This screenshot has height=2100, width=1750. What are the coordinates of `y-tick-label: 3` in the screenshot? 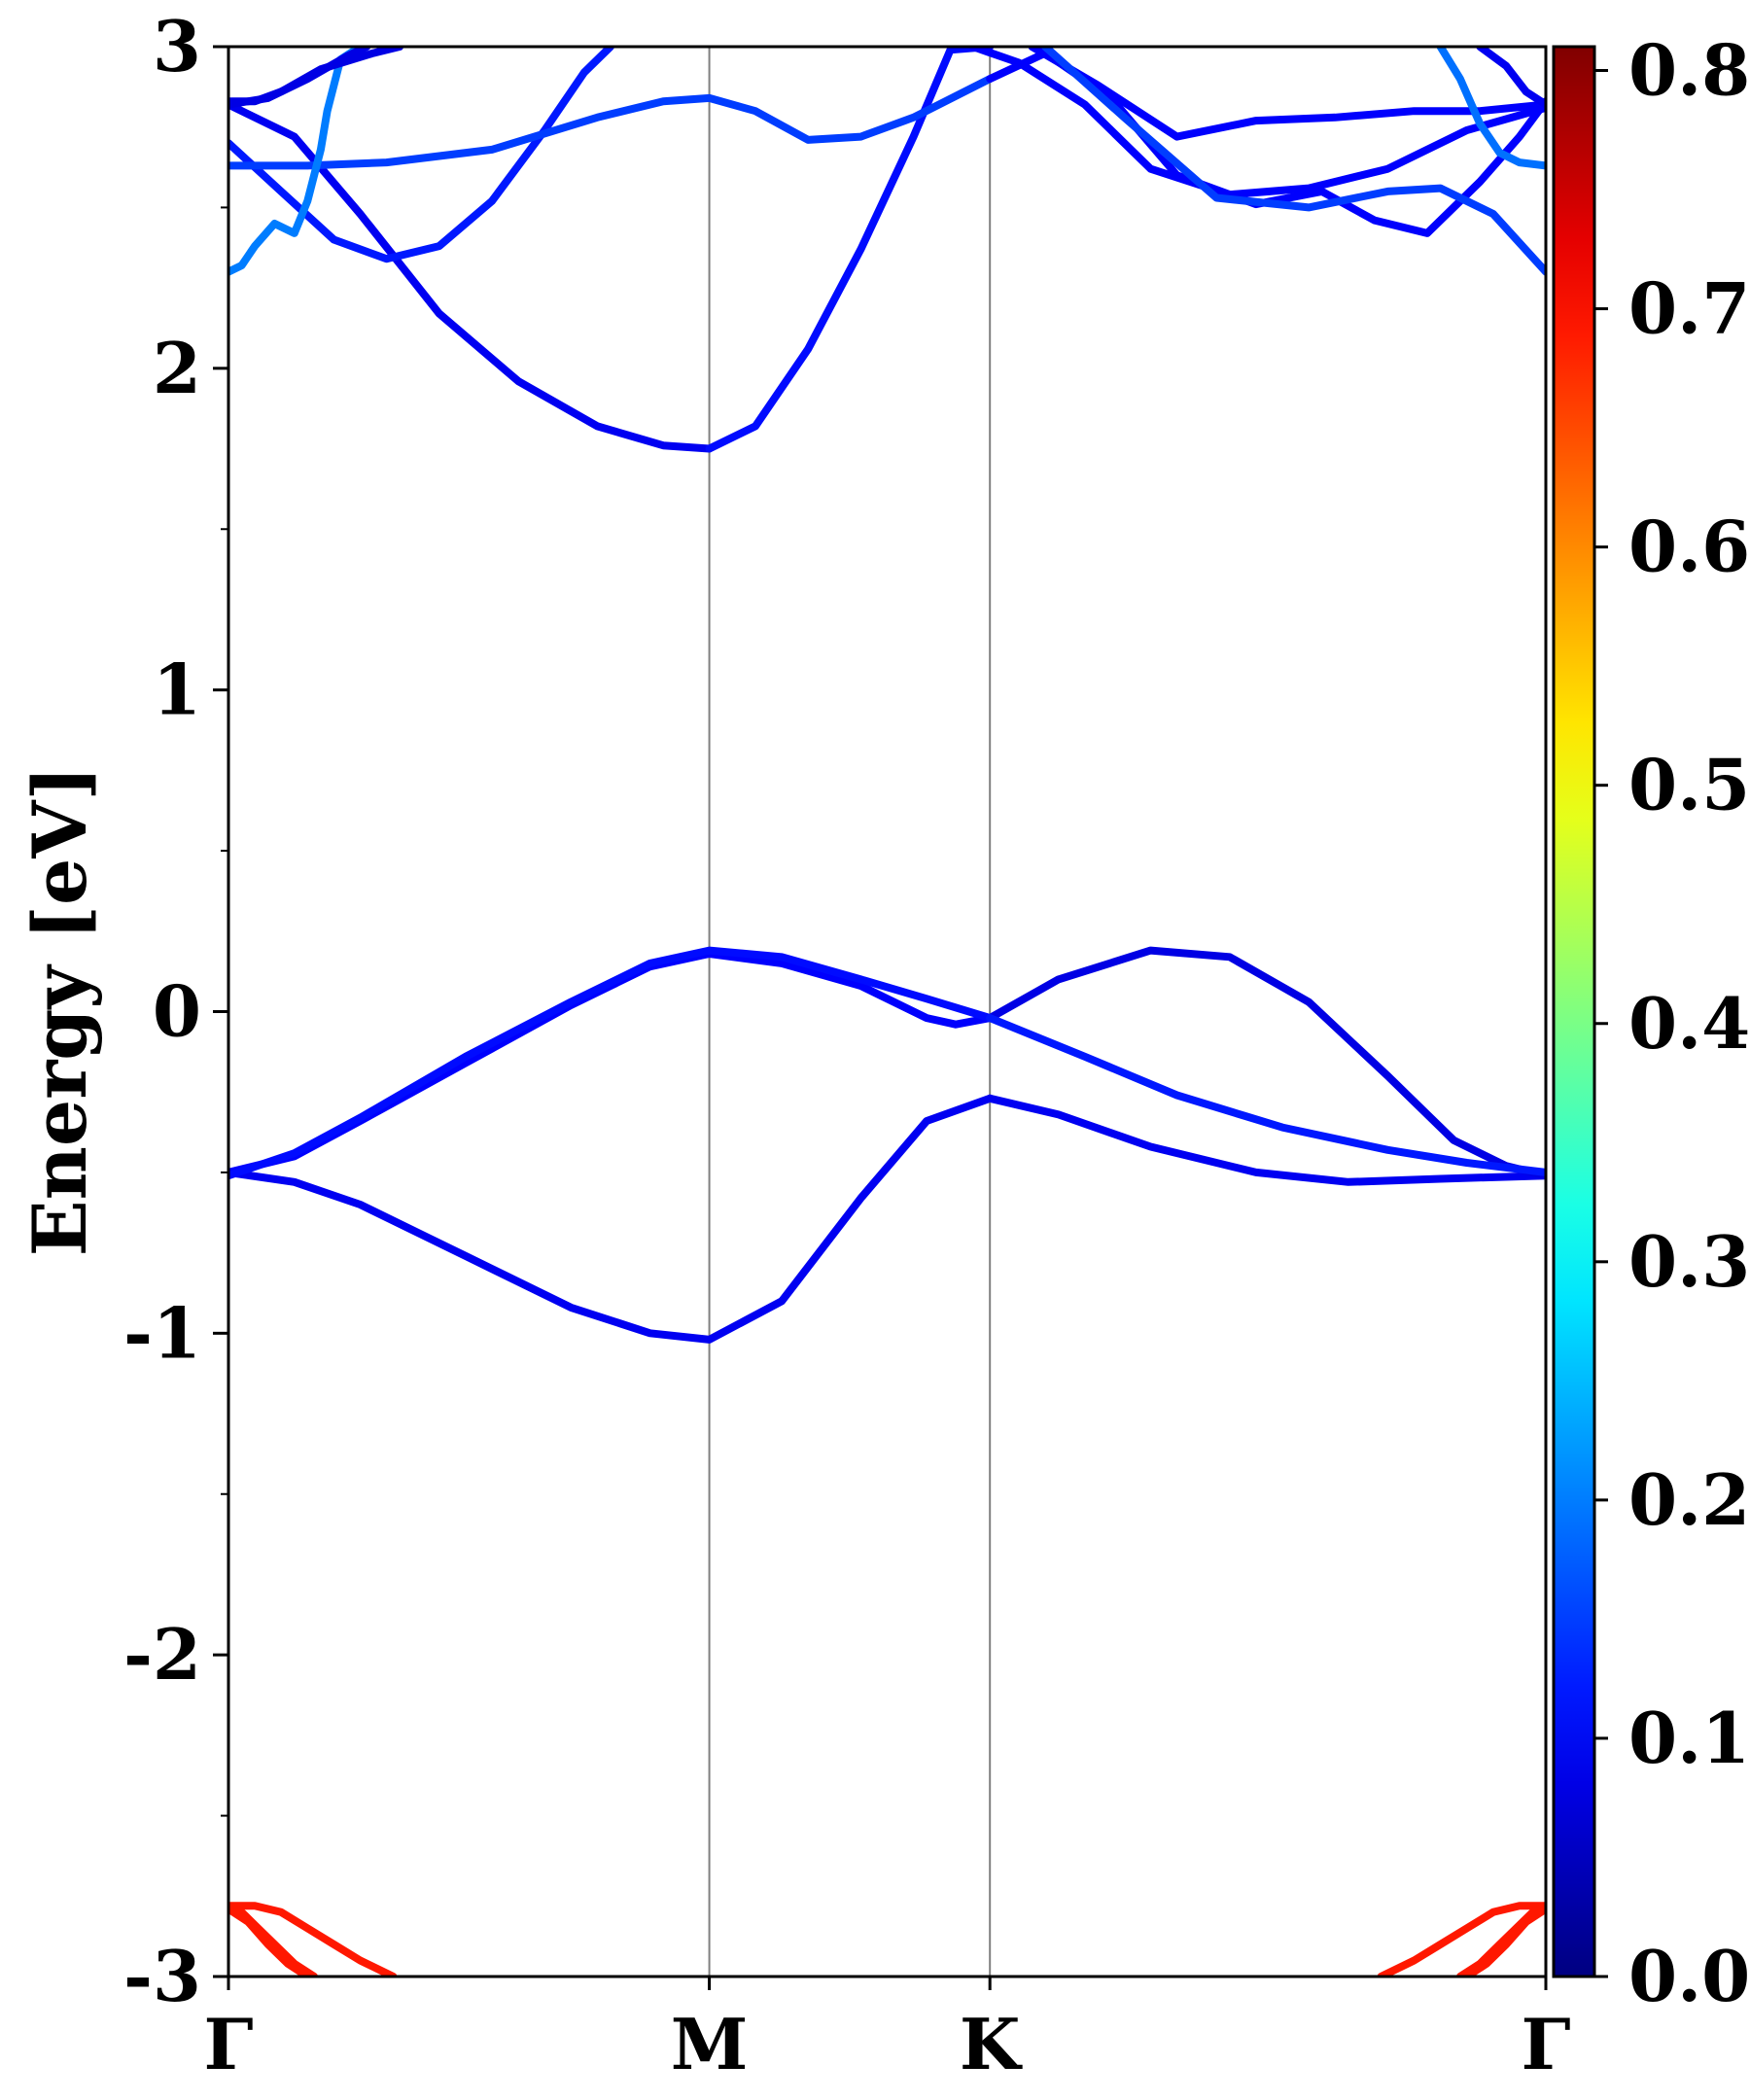 It's located at (177, 46).